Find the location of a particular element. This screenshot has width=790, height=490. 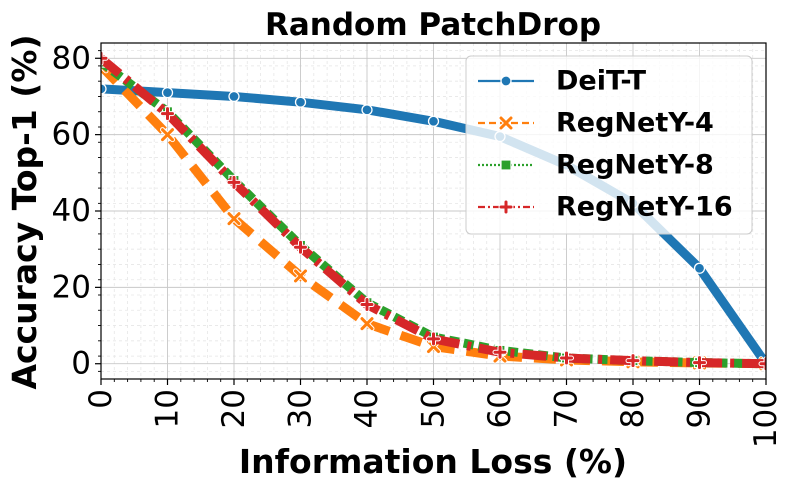

x-tick-label: 10 is located at coordinates (168, 408).